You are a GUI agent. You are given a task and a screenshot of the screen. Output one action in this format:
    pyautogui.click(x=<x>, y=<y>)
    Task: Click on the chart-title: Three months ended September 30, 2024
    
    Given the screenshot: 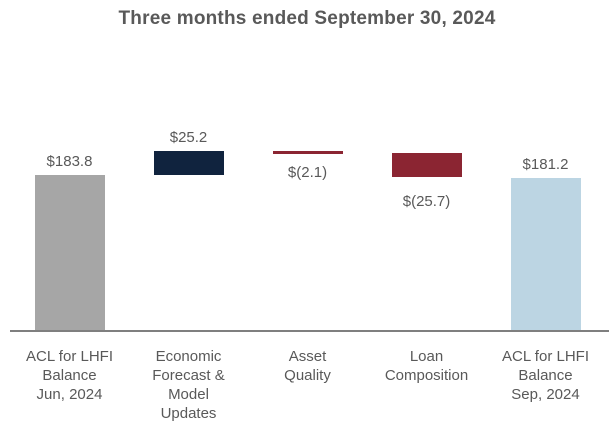 What is the action you would take?
    pyautogui.click(x=307, y=18)
    